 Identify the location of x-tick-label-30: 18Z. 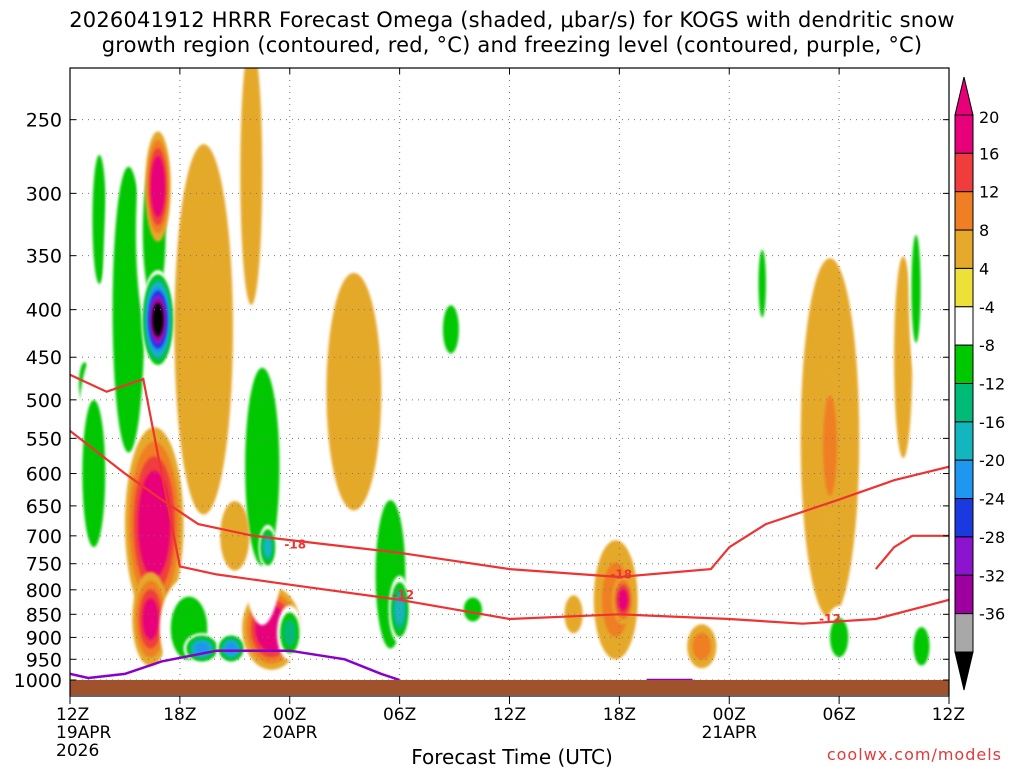
(619, 715).